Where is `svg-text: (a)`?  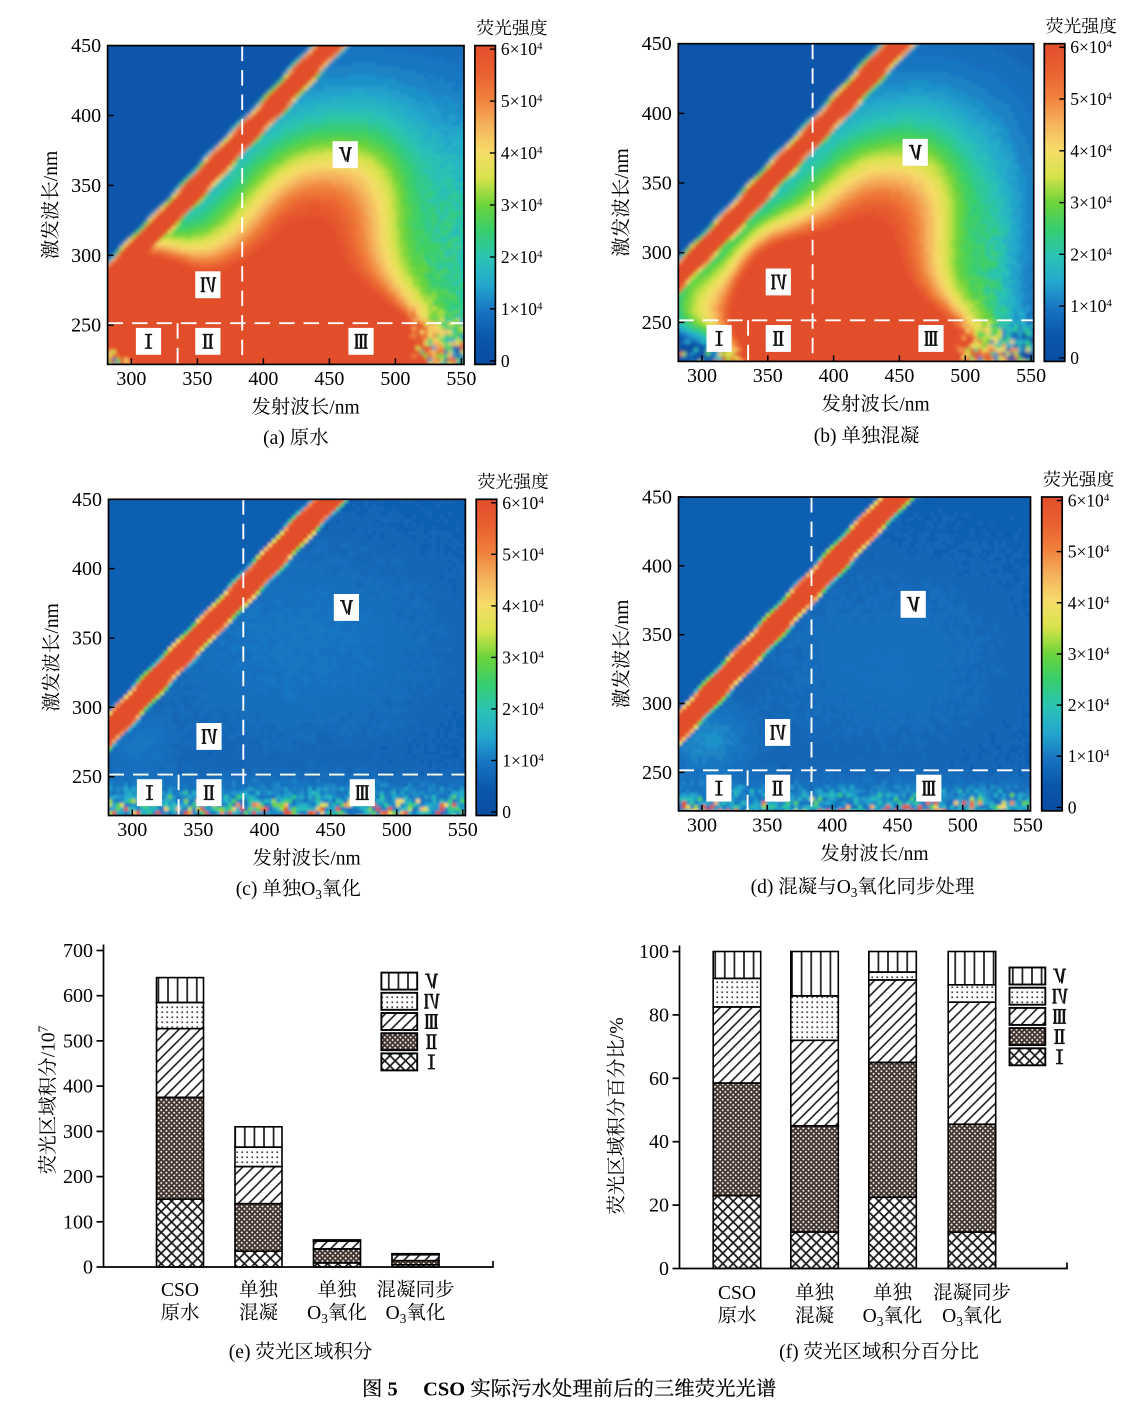 svg-text: (a) is located at coordinates (276, 438).